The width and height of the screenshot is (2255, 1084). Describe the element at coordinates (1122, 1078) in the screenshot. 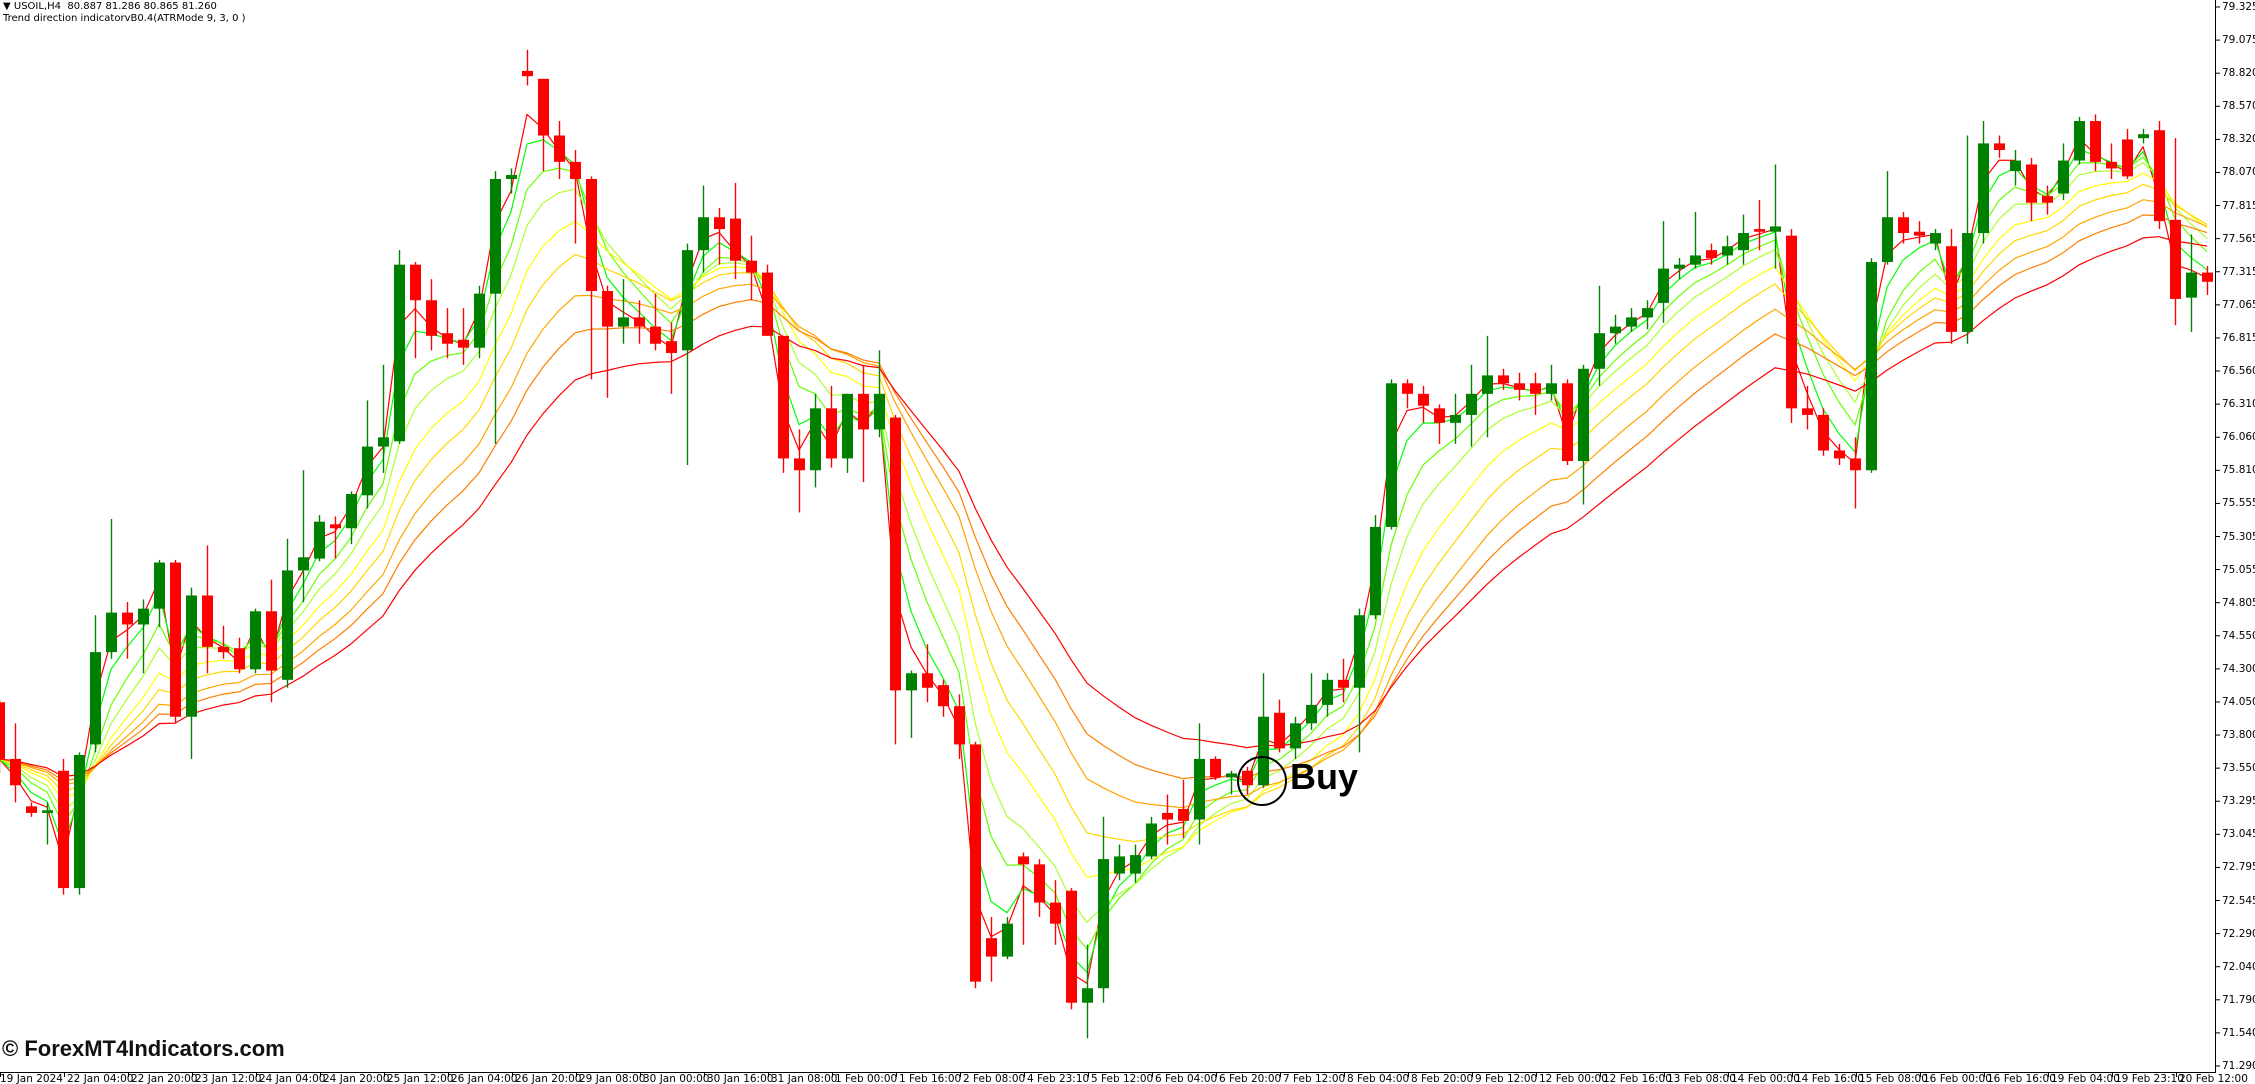

I see `time-tick-label: 5 Feb 12:00` at that location.